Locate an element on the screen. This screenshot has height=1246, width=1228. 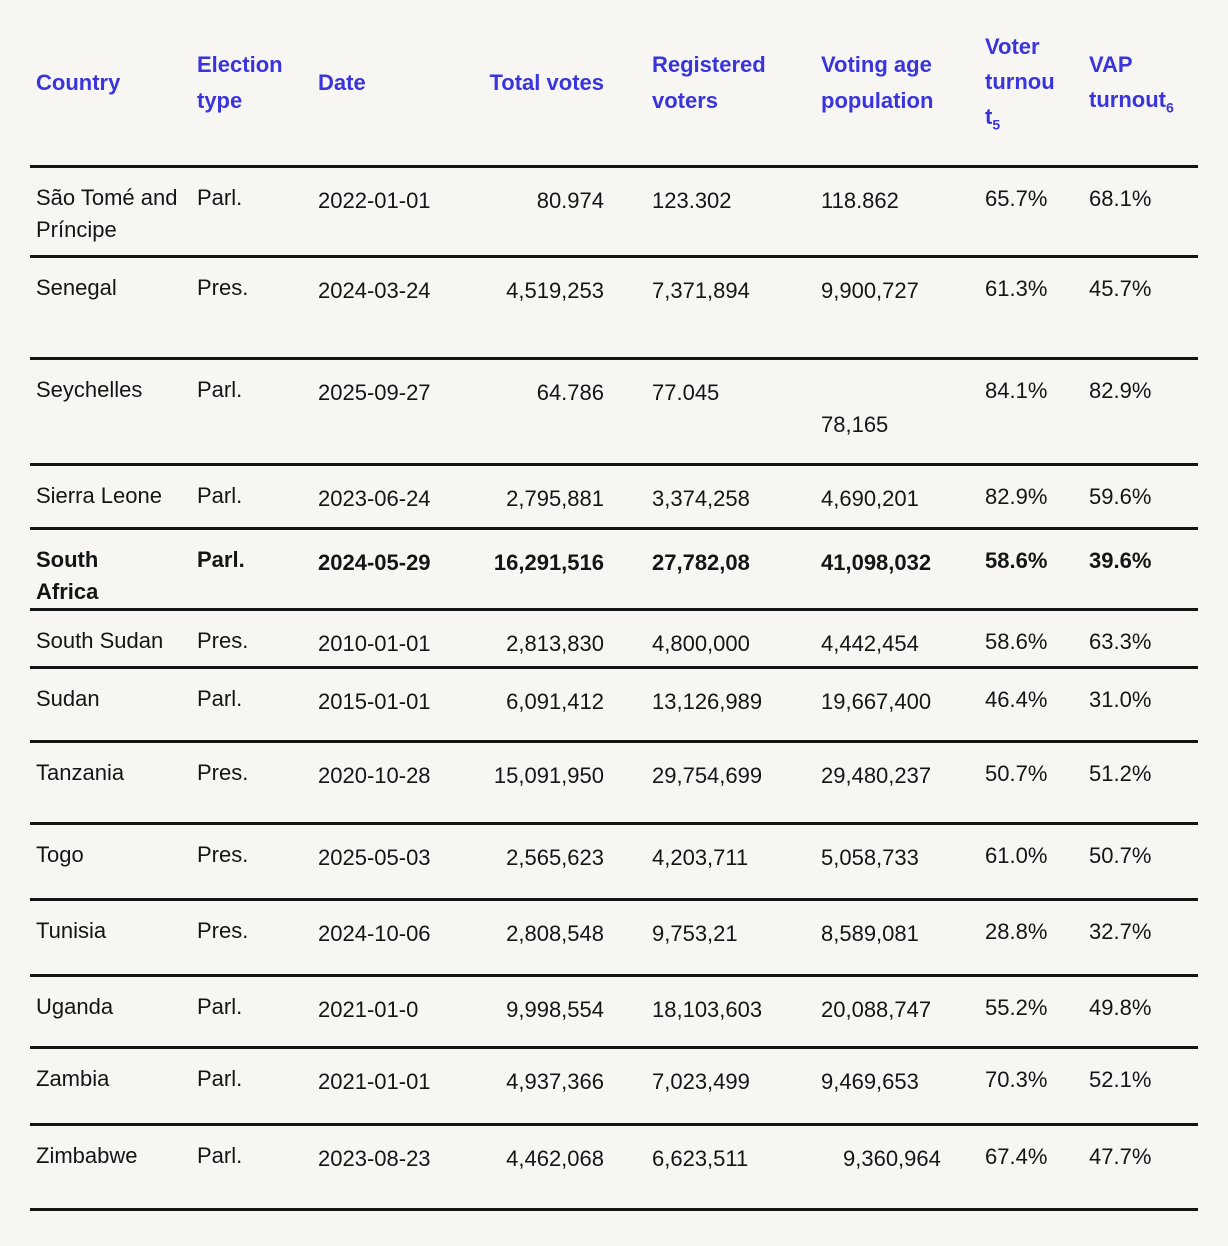
cell-registered: 7,023,499 is located at coordinates (710, 1085).